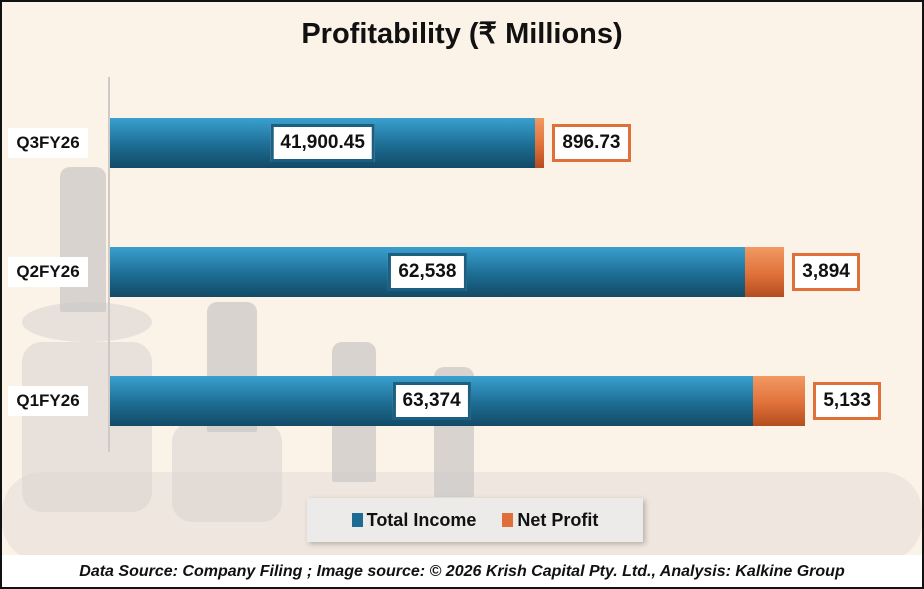  Describe the element at coordinates (322, 143) in the screenshot. I see `data-label-total-income: 41,900.45` at that location.